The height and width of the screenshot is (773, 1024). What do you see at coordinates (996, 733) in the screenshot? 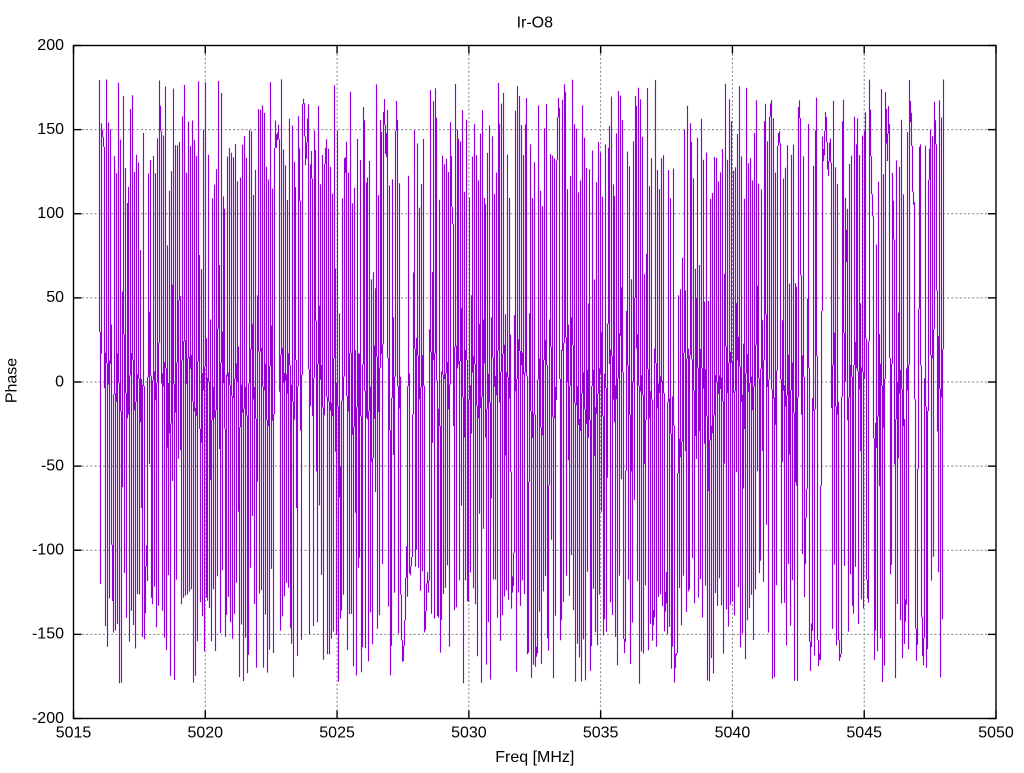
I see `svg-text: 5050` at bounding box center [996, 733].